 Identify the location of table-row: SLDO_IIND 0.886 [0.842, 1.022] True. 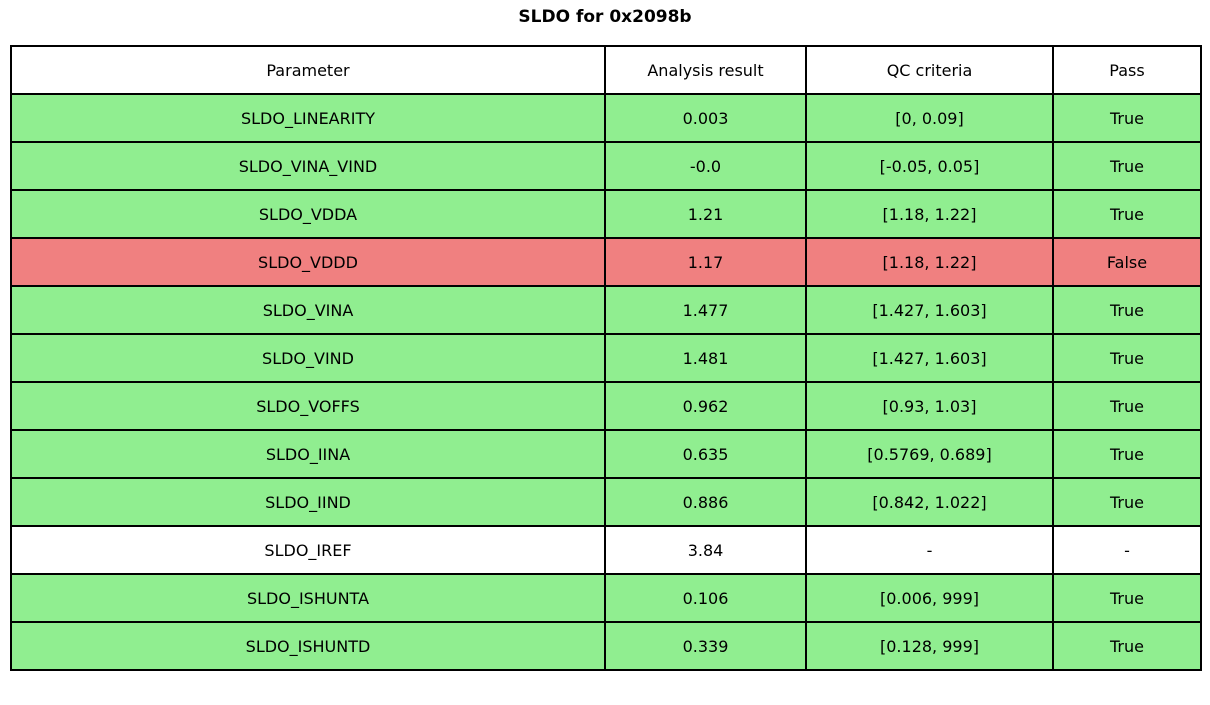
(606, 502).